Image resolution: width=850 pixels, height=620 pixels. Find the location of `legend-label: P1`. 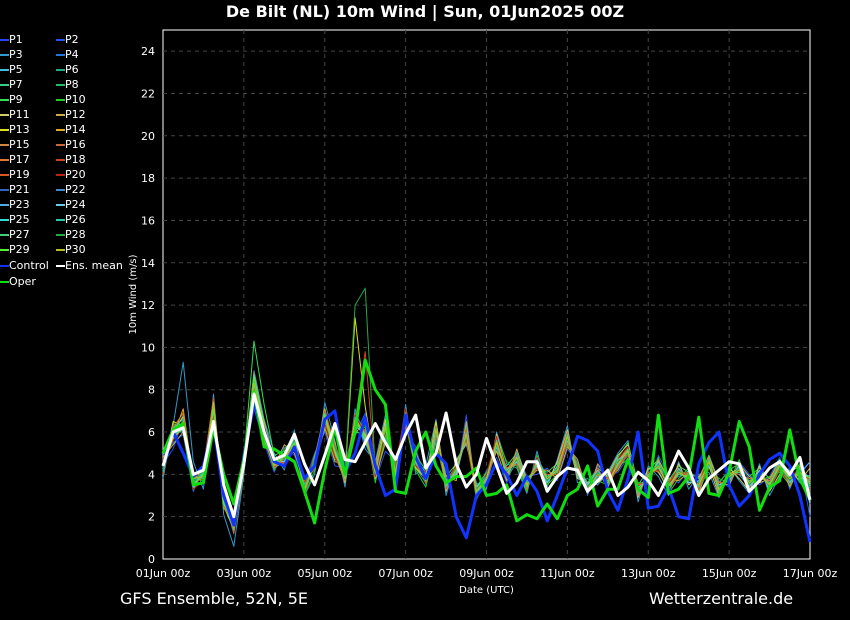

legend-label: P1 is located at coordinates (16, 39).